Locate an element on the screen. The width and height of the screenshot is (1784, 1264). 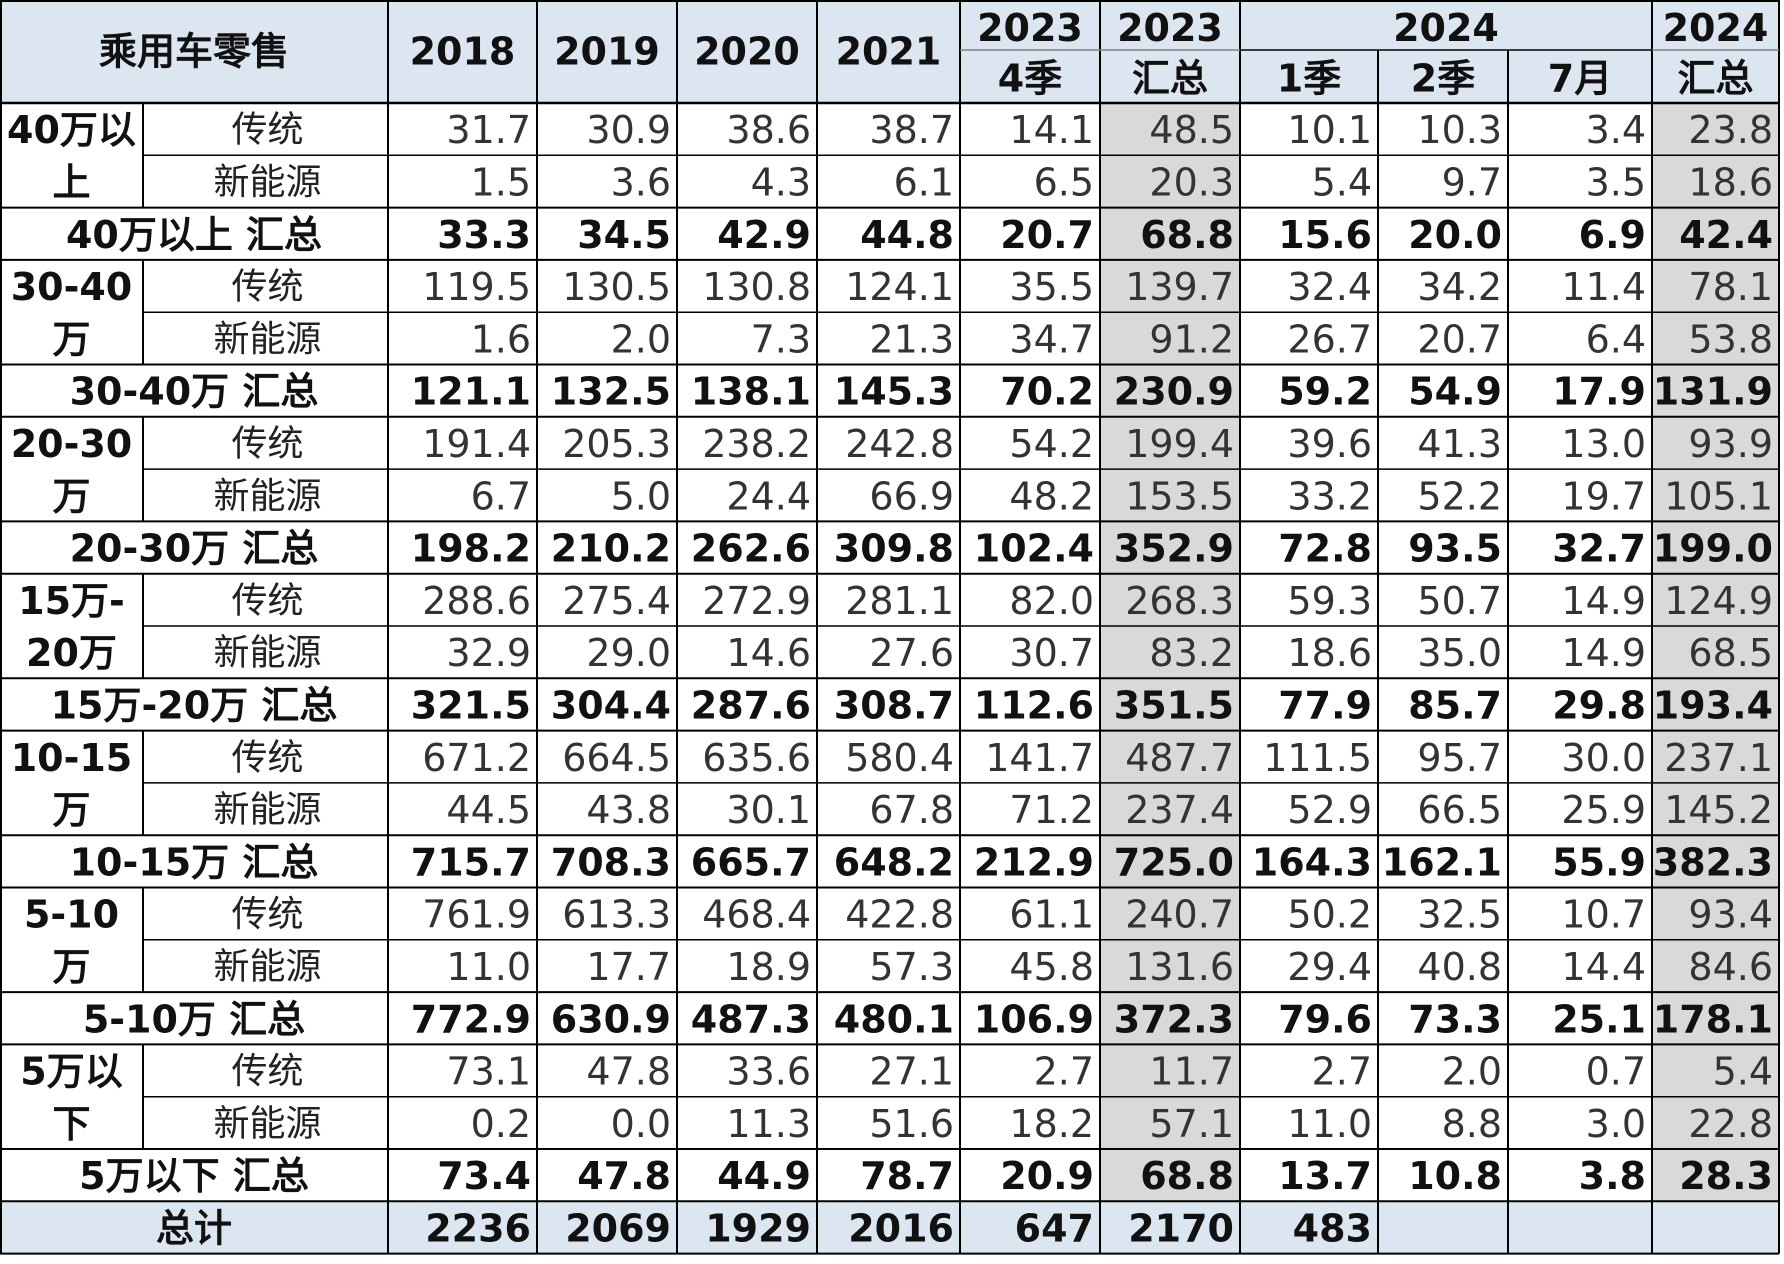
table-cell: 43.8 is located at coordinates (628, 810).